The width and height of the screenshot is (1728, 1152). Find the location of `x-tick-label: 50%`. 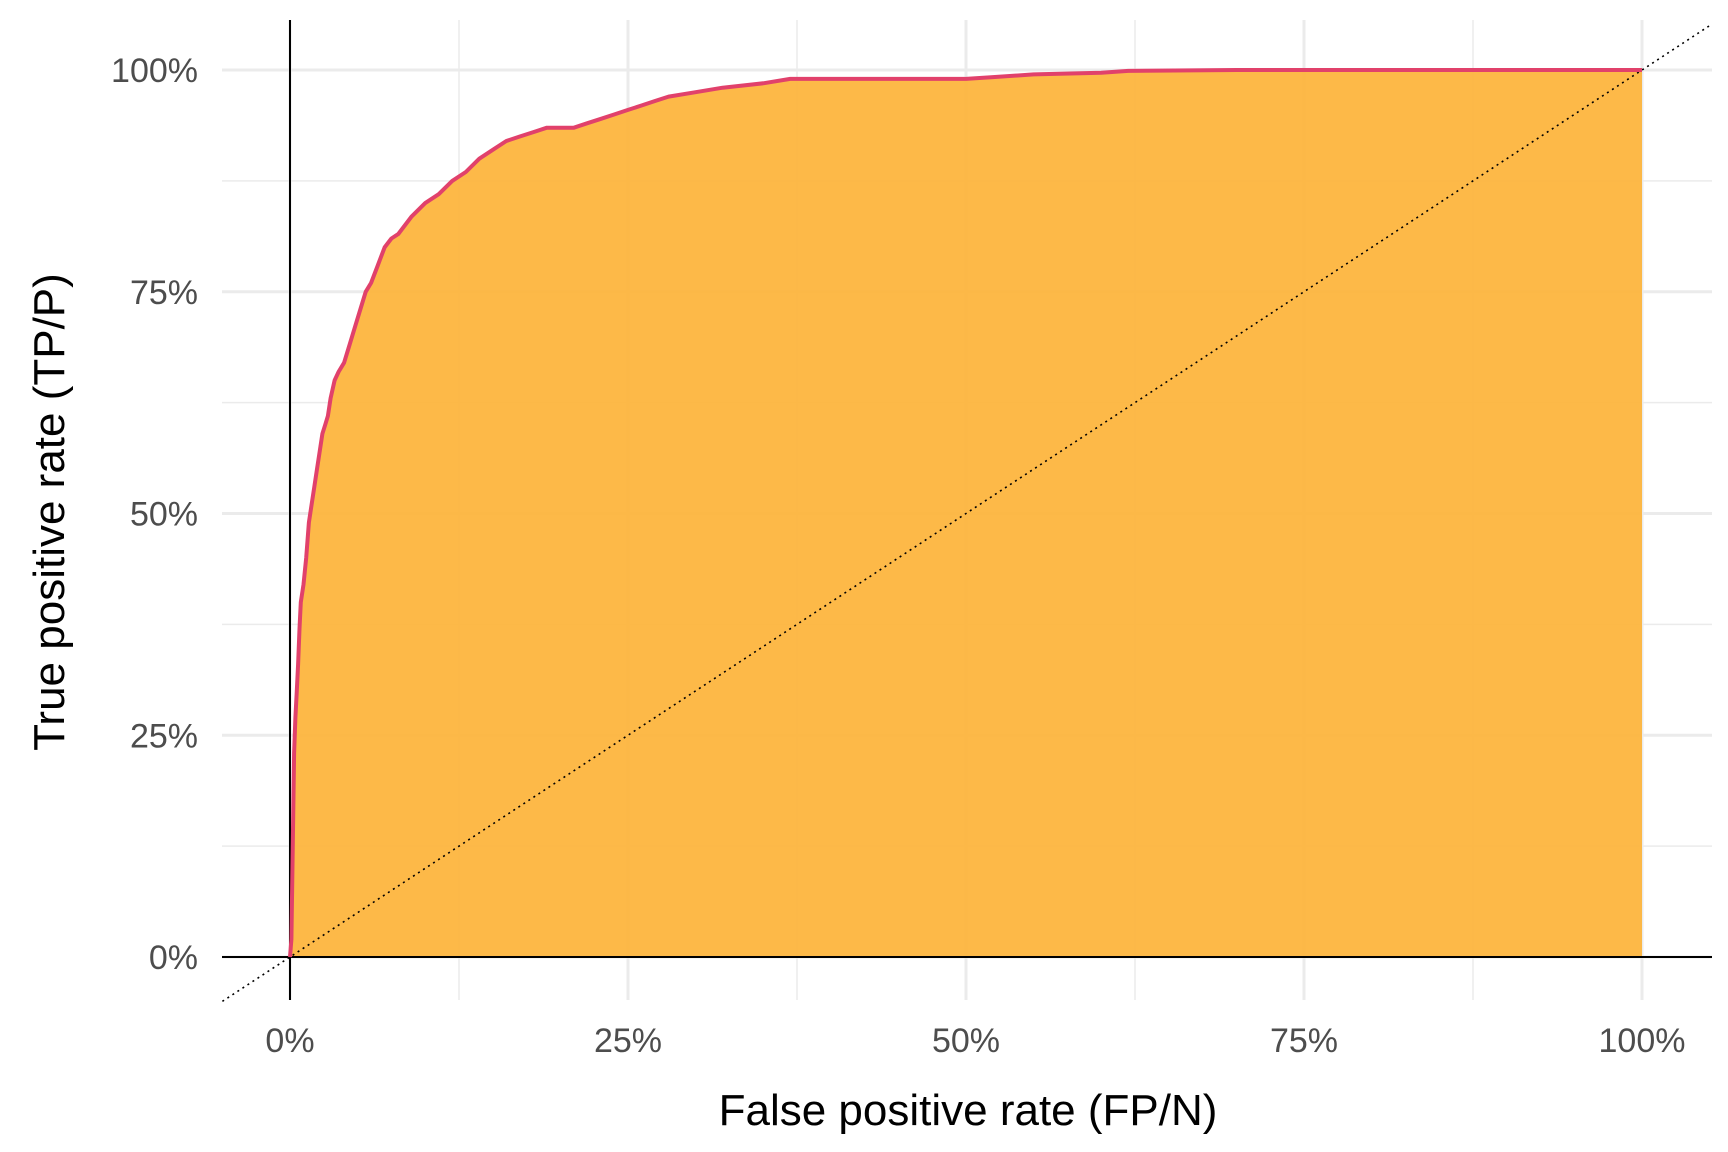

x-tick-label: 50% is located at coordinates (966, 1041).